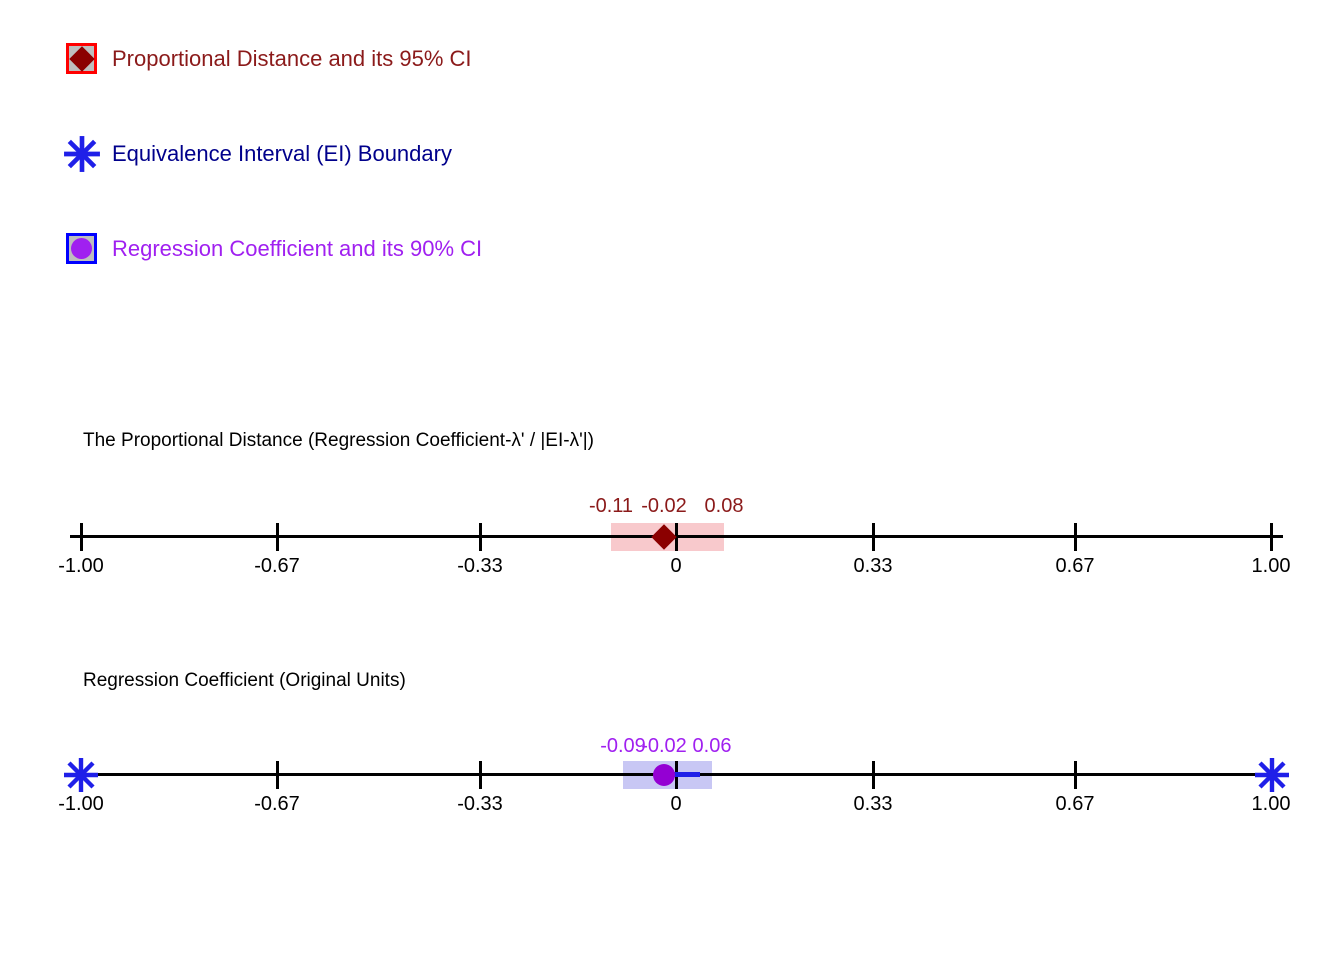 The image size is (1344, 960). I want to click on ci-upper-label: 0.06, so click(712, 746).